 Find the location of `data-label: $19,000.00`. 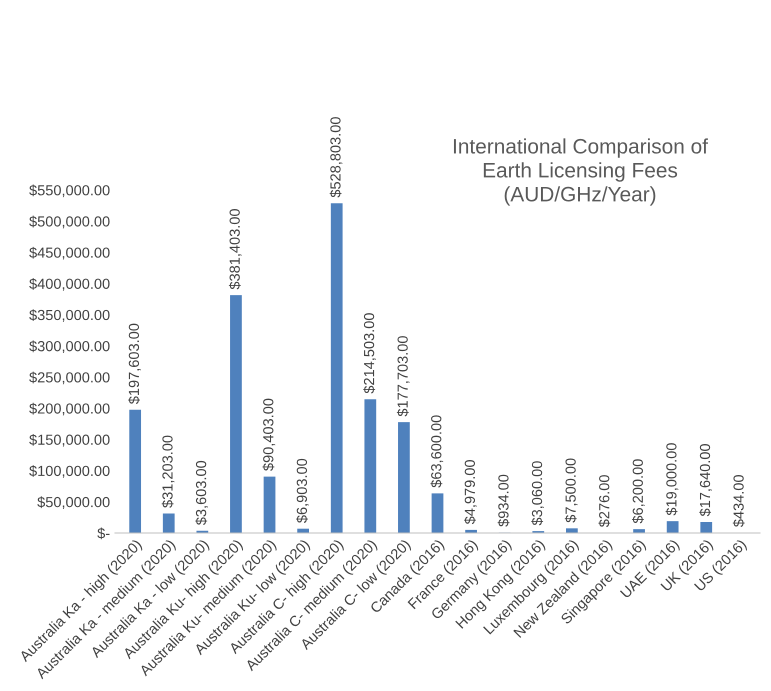

data-label: $19,000.00 is located at coordinates (672, 479).